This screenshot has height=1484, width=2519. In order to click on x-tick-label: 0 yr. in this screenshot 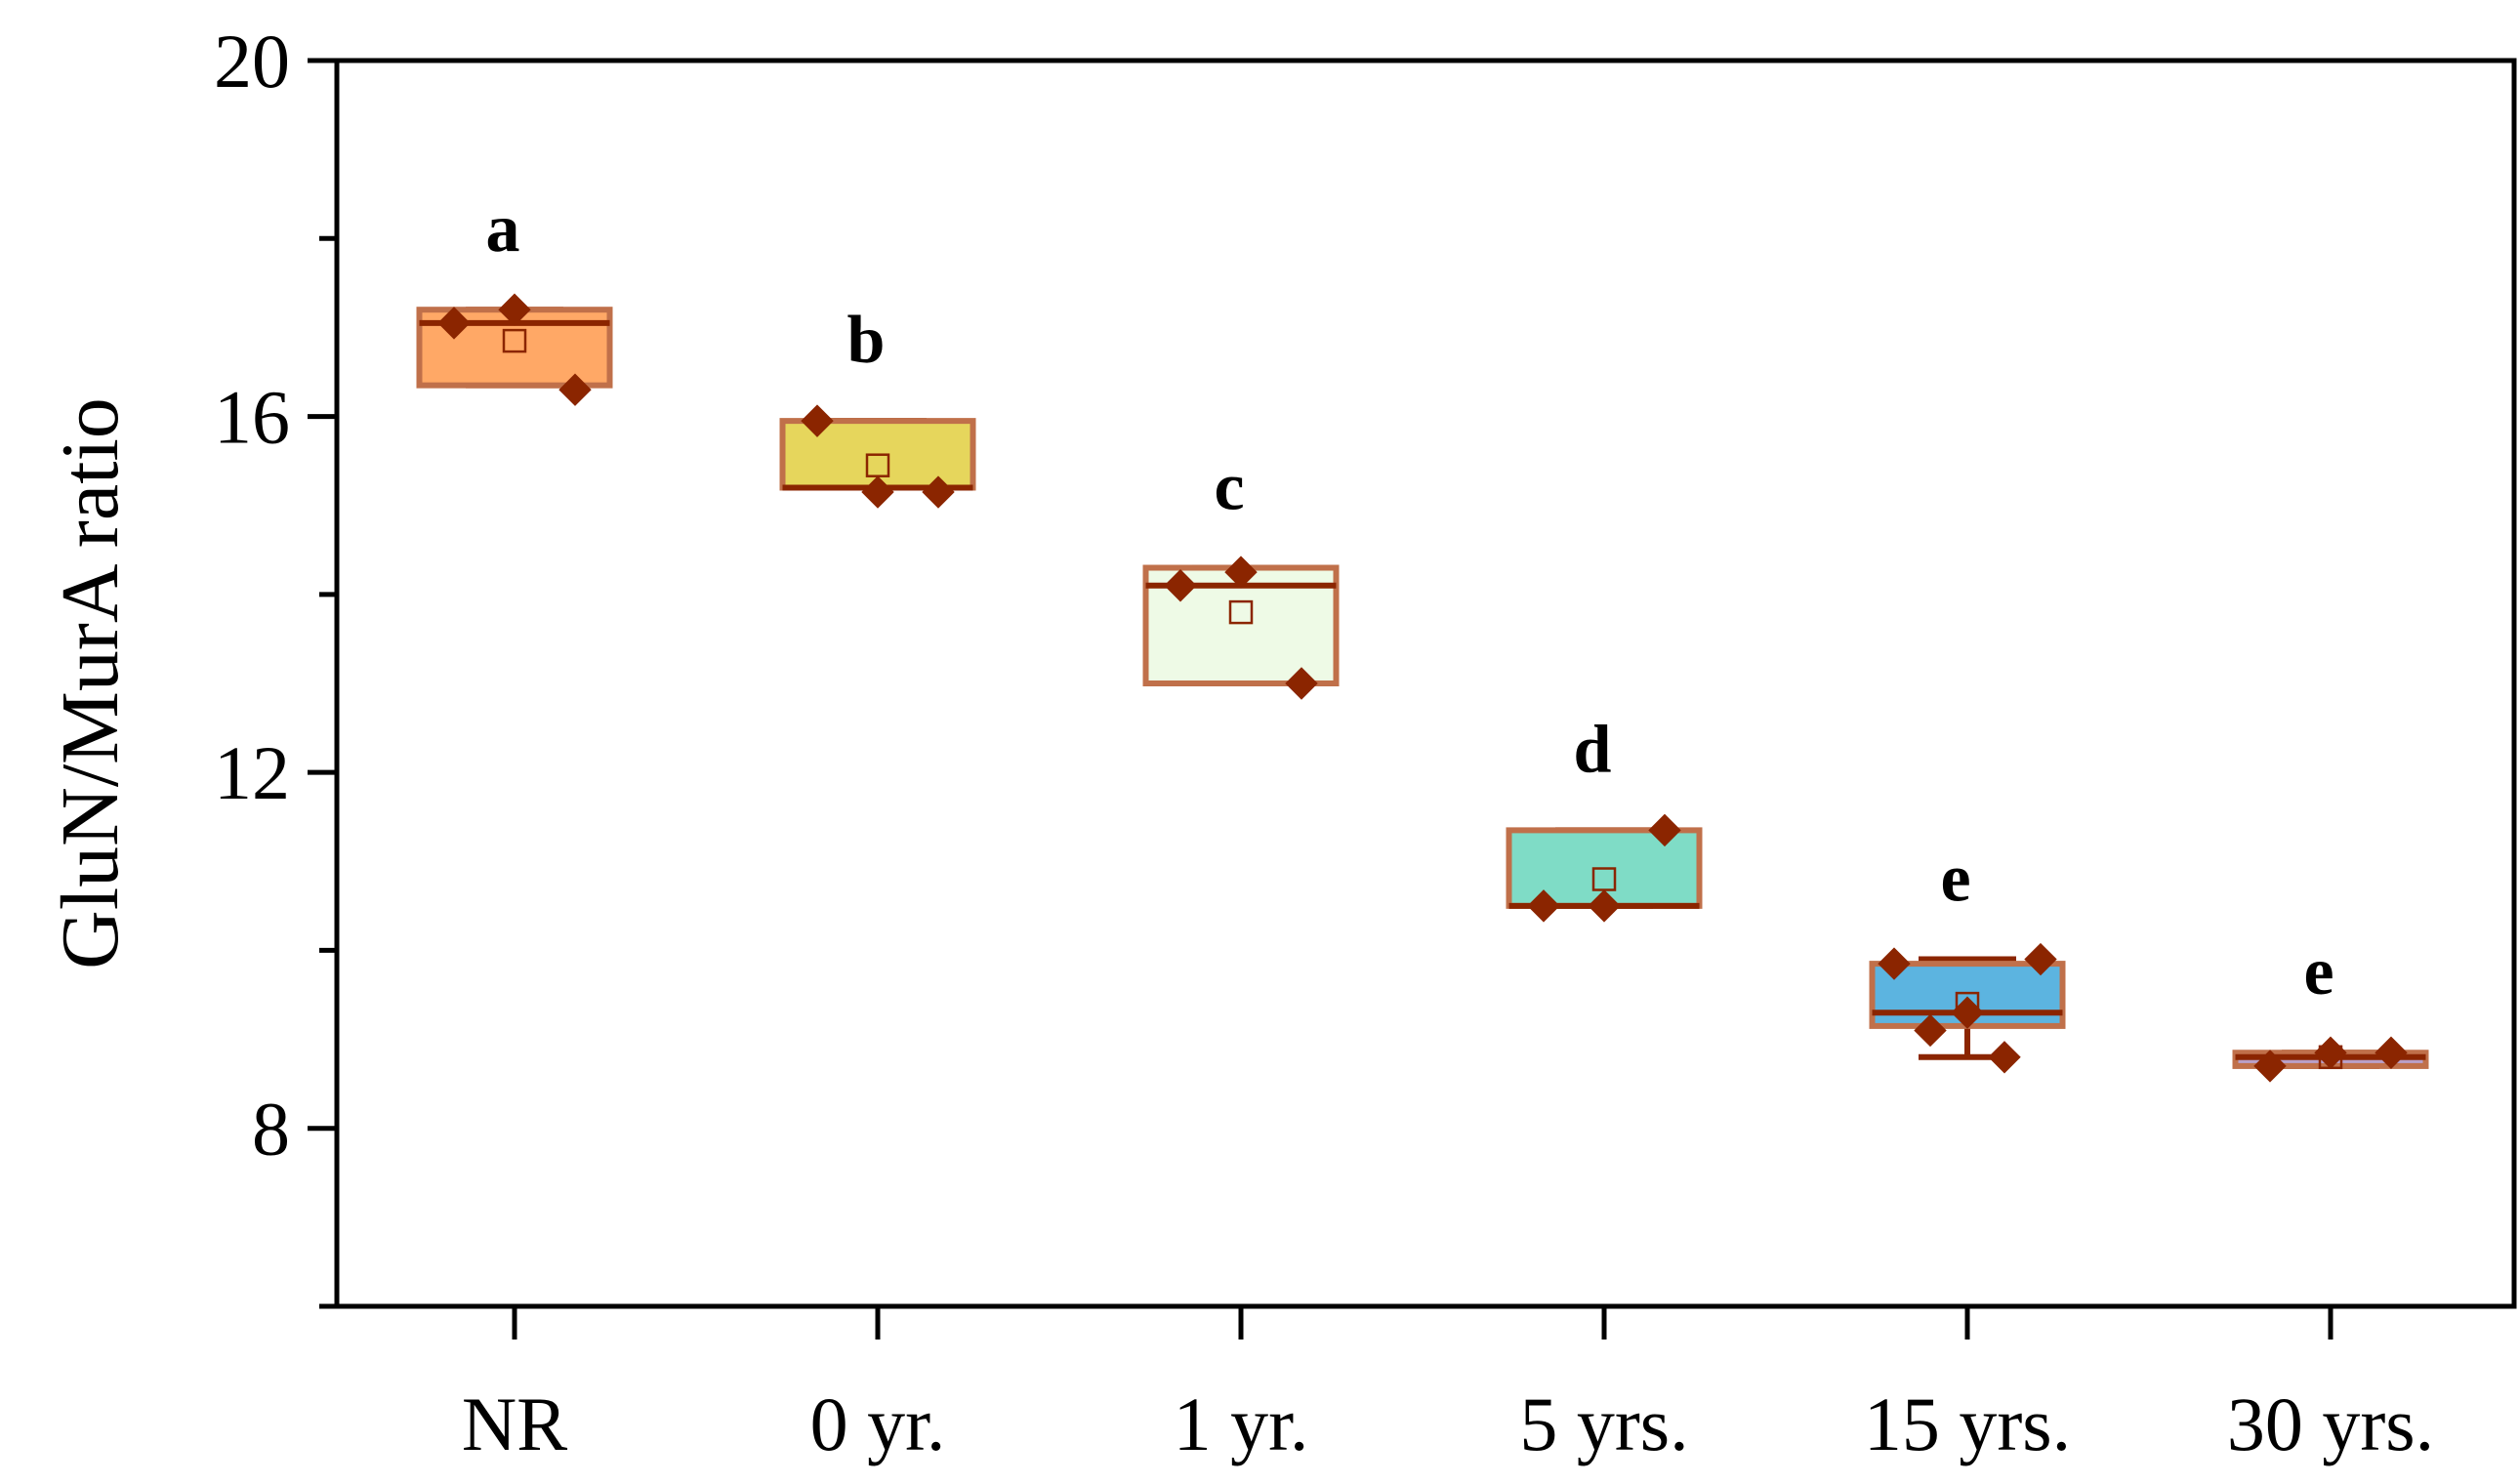, I will do `click(878, 1424)`.